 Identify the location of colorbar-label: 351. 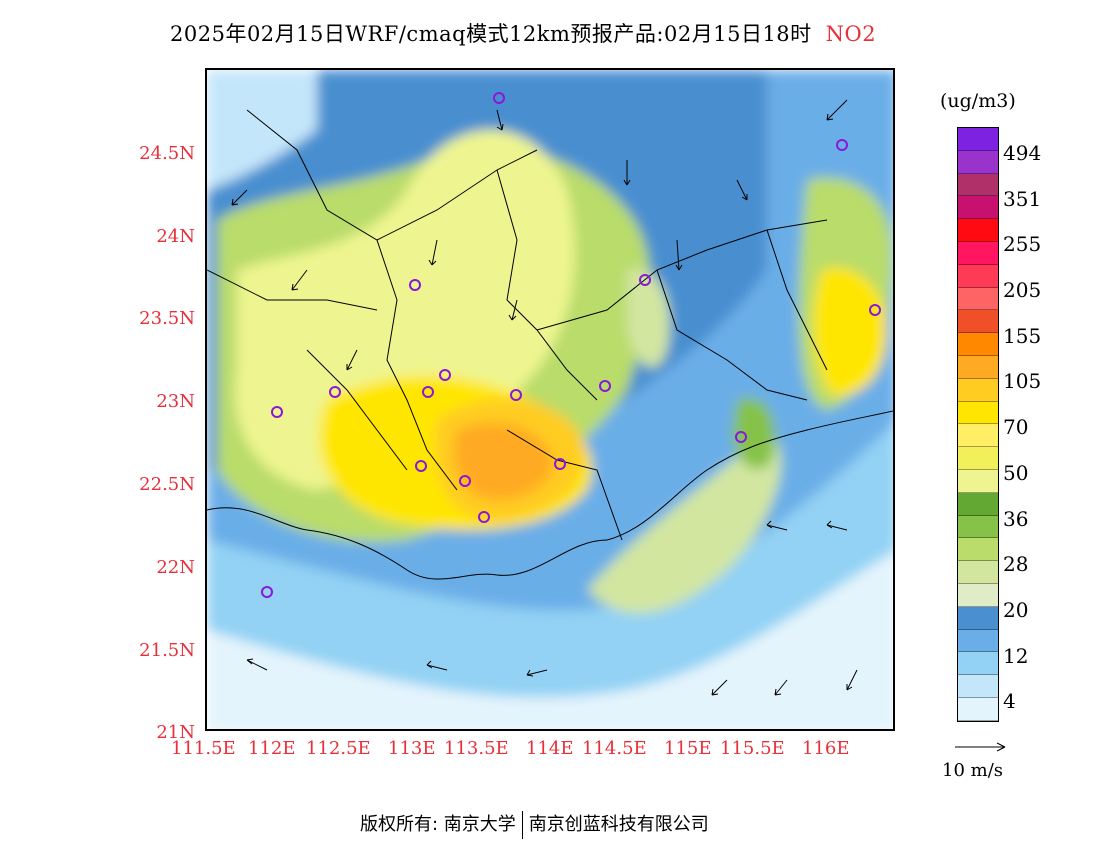
(1022, 199).